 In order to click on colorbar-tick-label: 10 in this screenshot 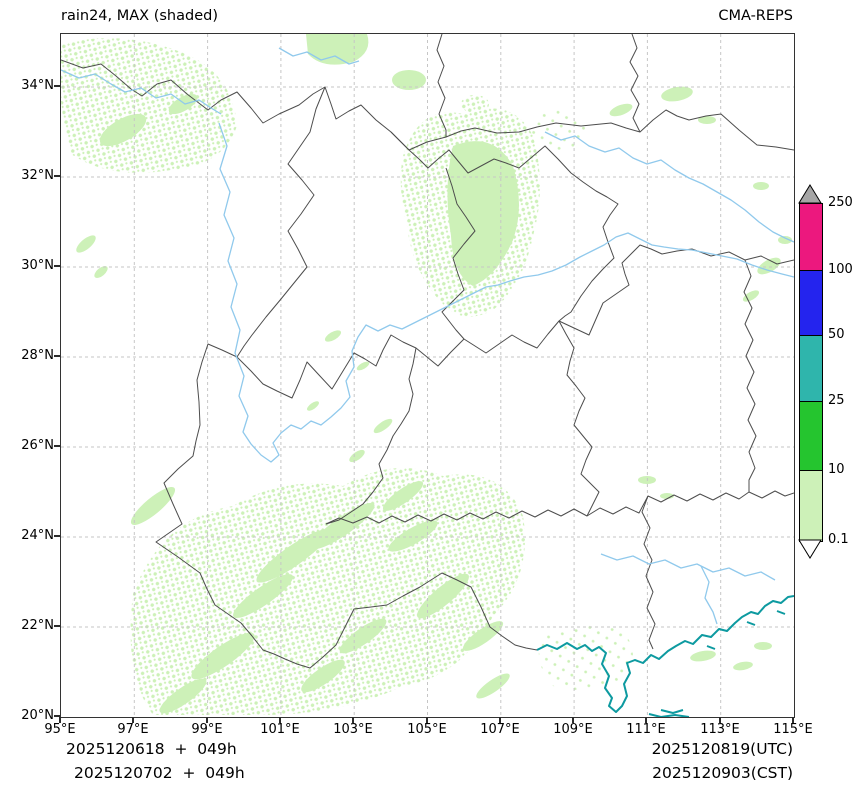, I will do `click(836, 469)`.